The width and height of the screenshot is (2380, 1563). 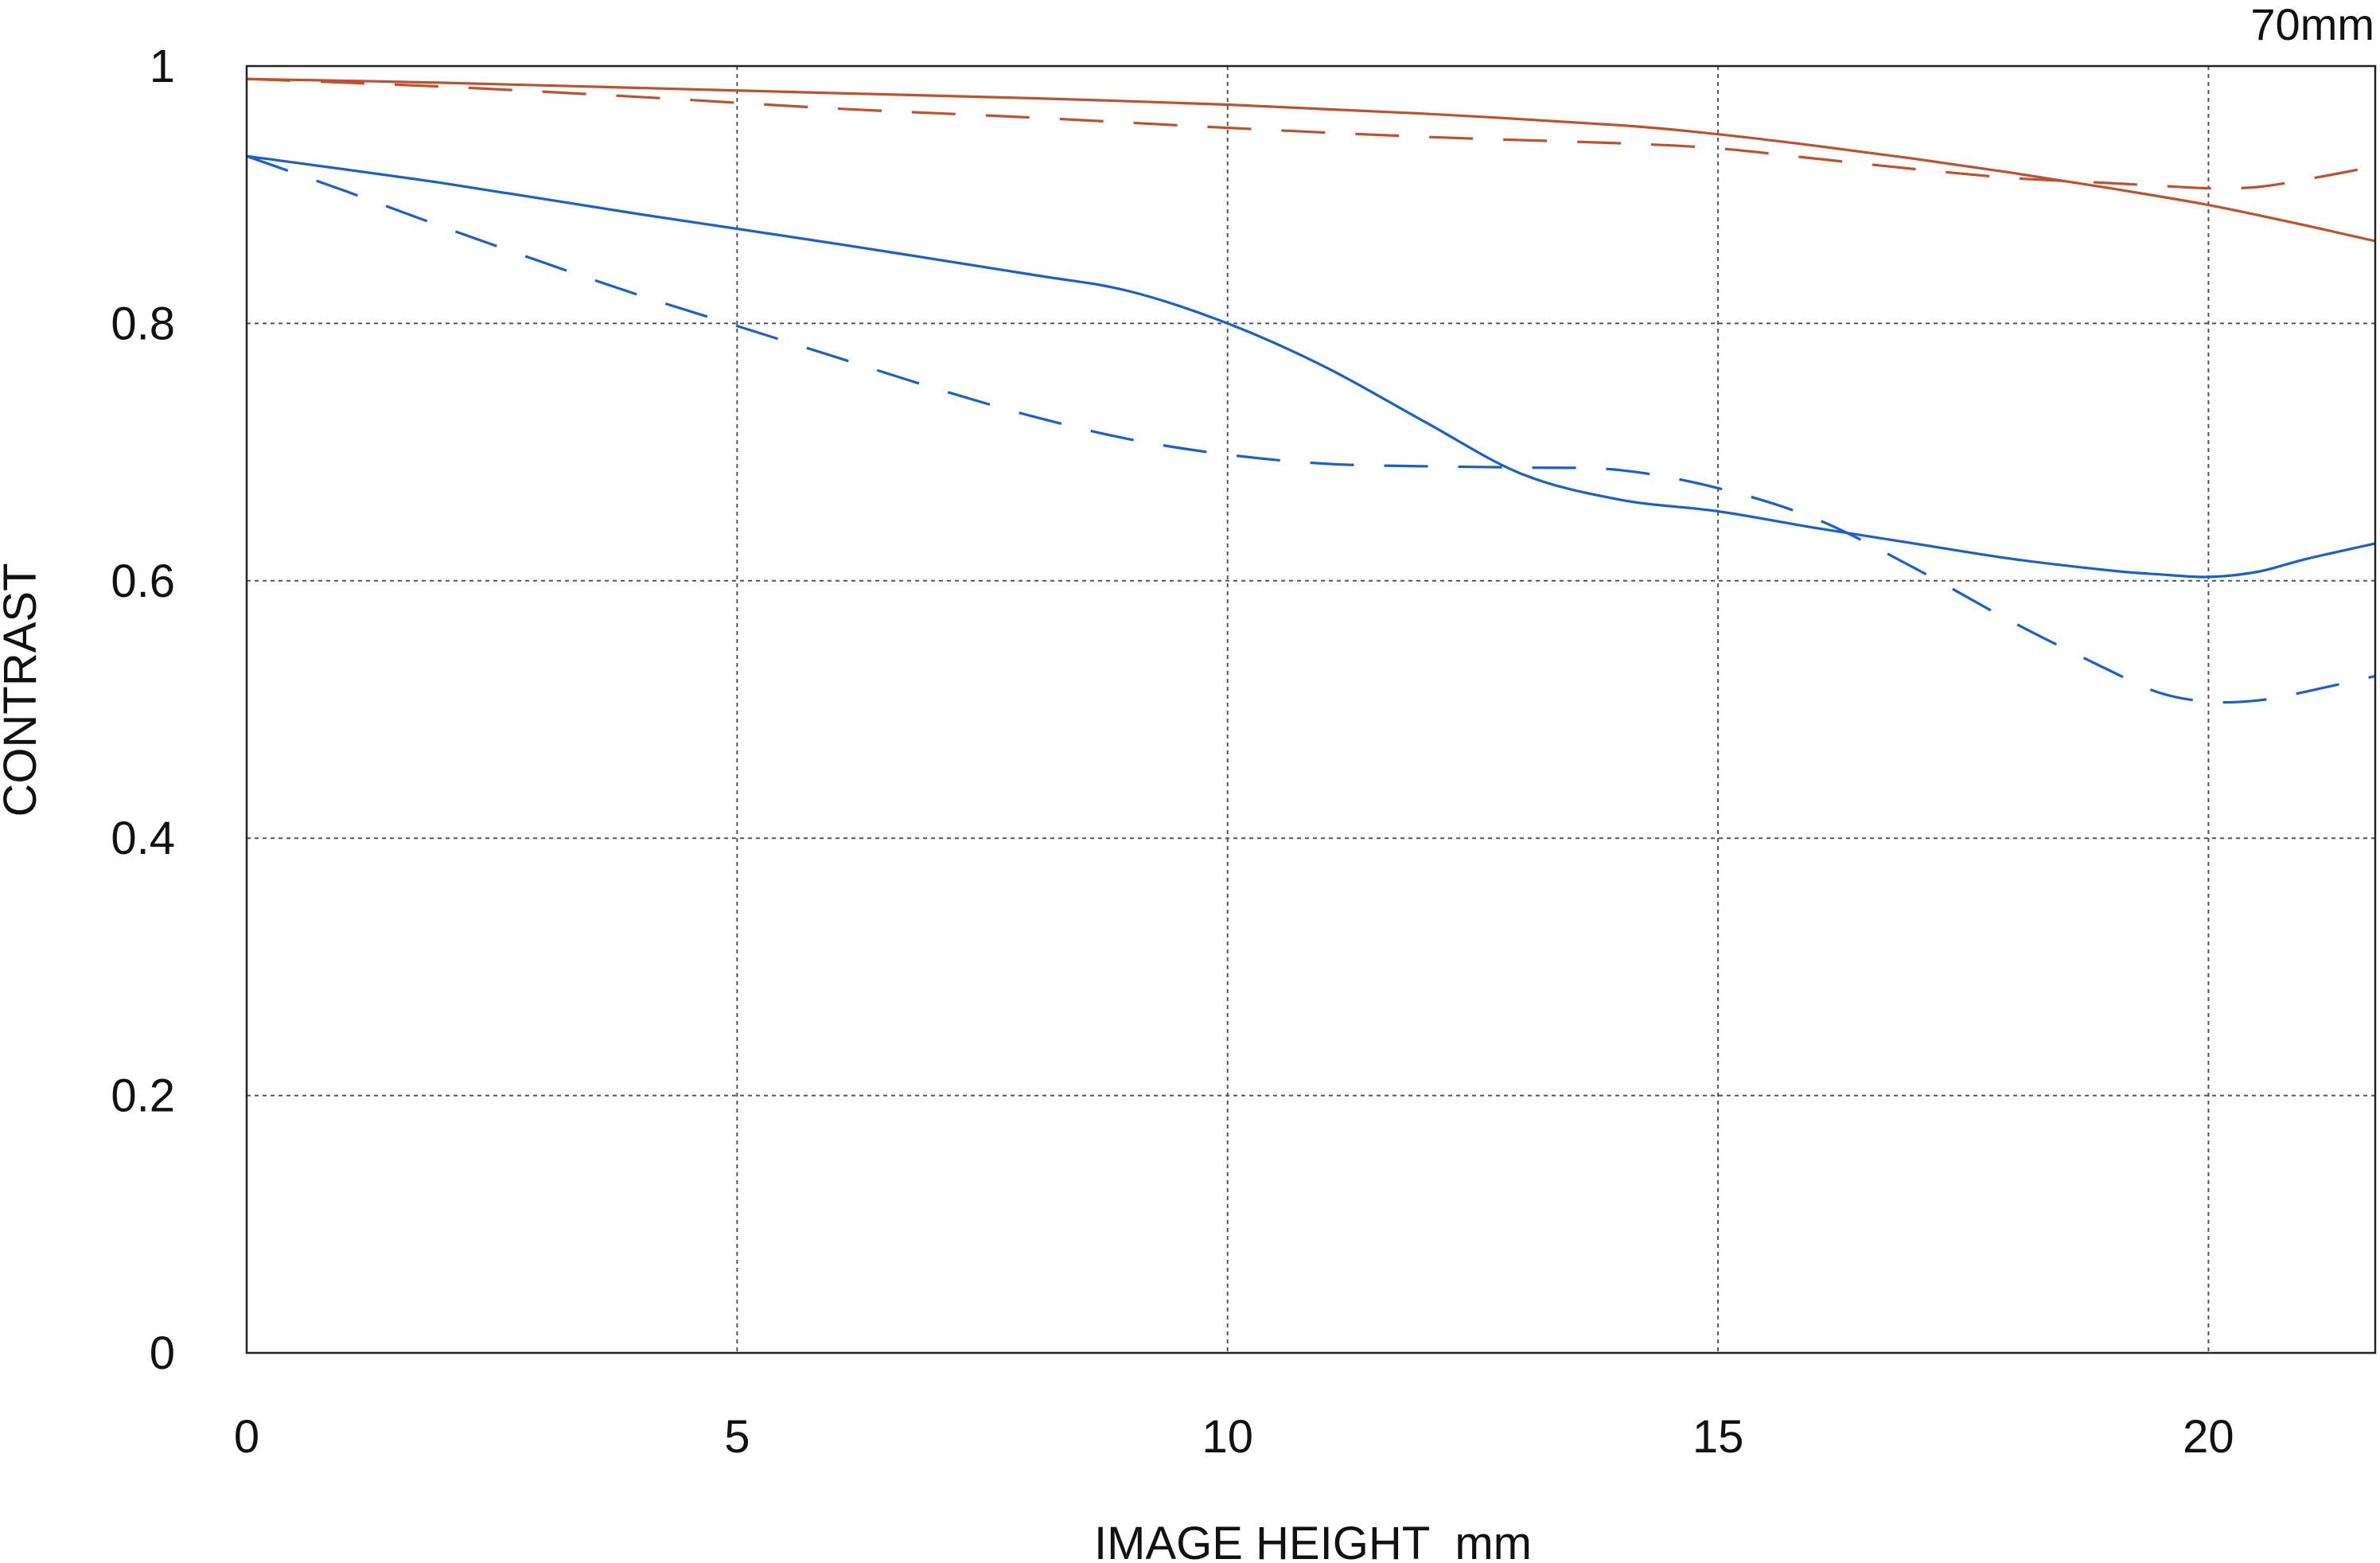 What do you see at coordinates (143, 581) in the screenshot?
I see `y-tick-label: 0.6` at bounding box center [143, 581].